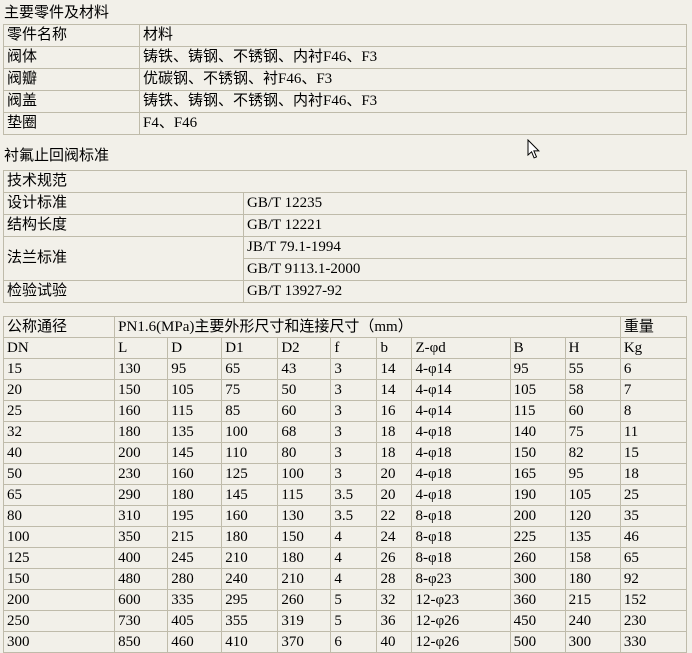 Image resolution: width=692 pixels, height=653 pixels. I want to click on column-header: D1, so click(250, 348).